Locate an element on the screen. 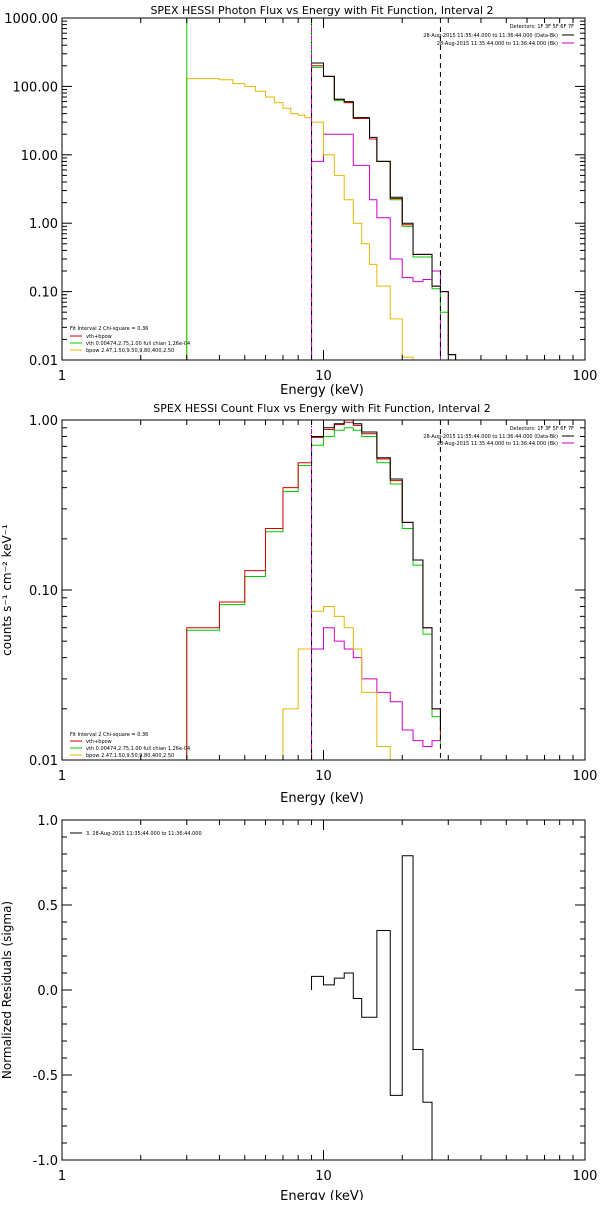 The width and height of the screenshot is (600, 1205). count-legend-bottom-1: vth+bpow is located at coordinates (99, 742).